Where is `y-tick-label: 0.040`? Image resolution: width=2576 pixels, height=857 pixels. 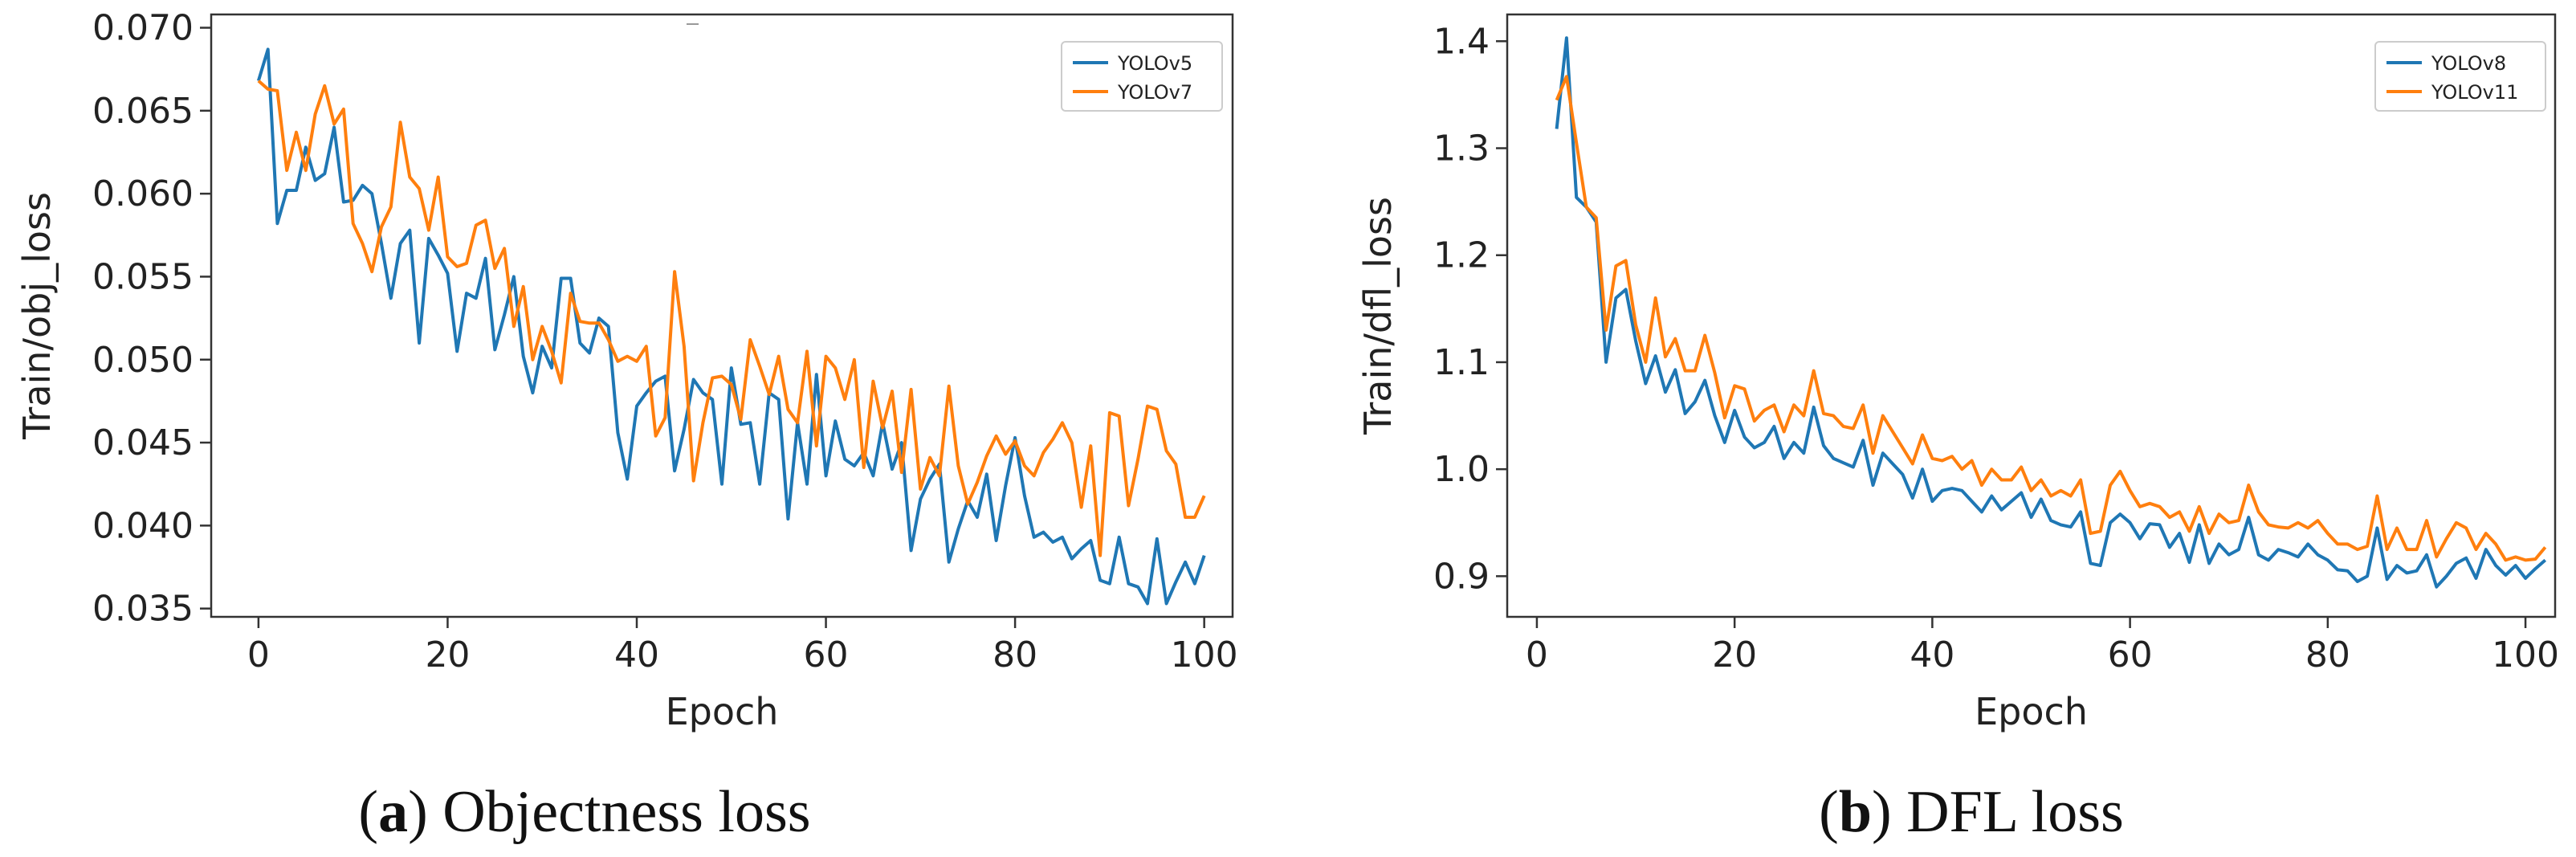 y-tick-label: 0.040 is located at coordinates (143, 525).